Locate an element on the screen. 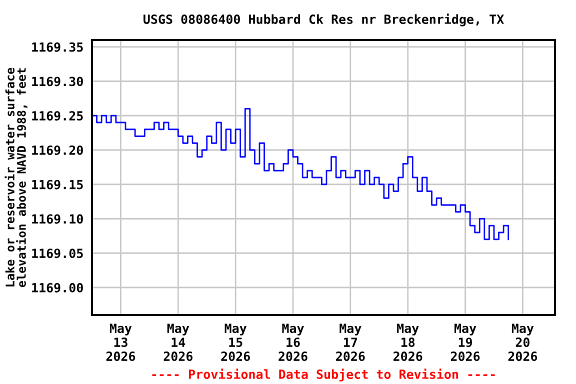 The height and width of the screenshot is (384, 576). y-tick-label: 1169.20 is located at coordinates (57, 150).